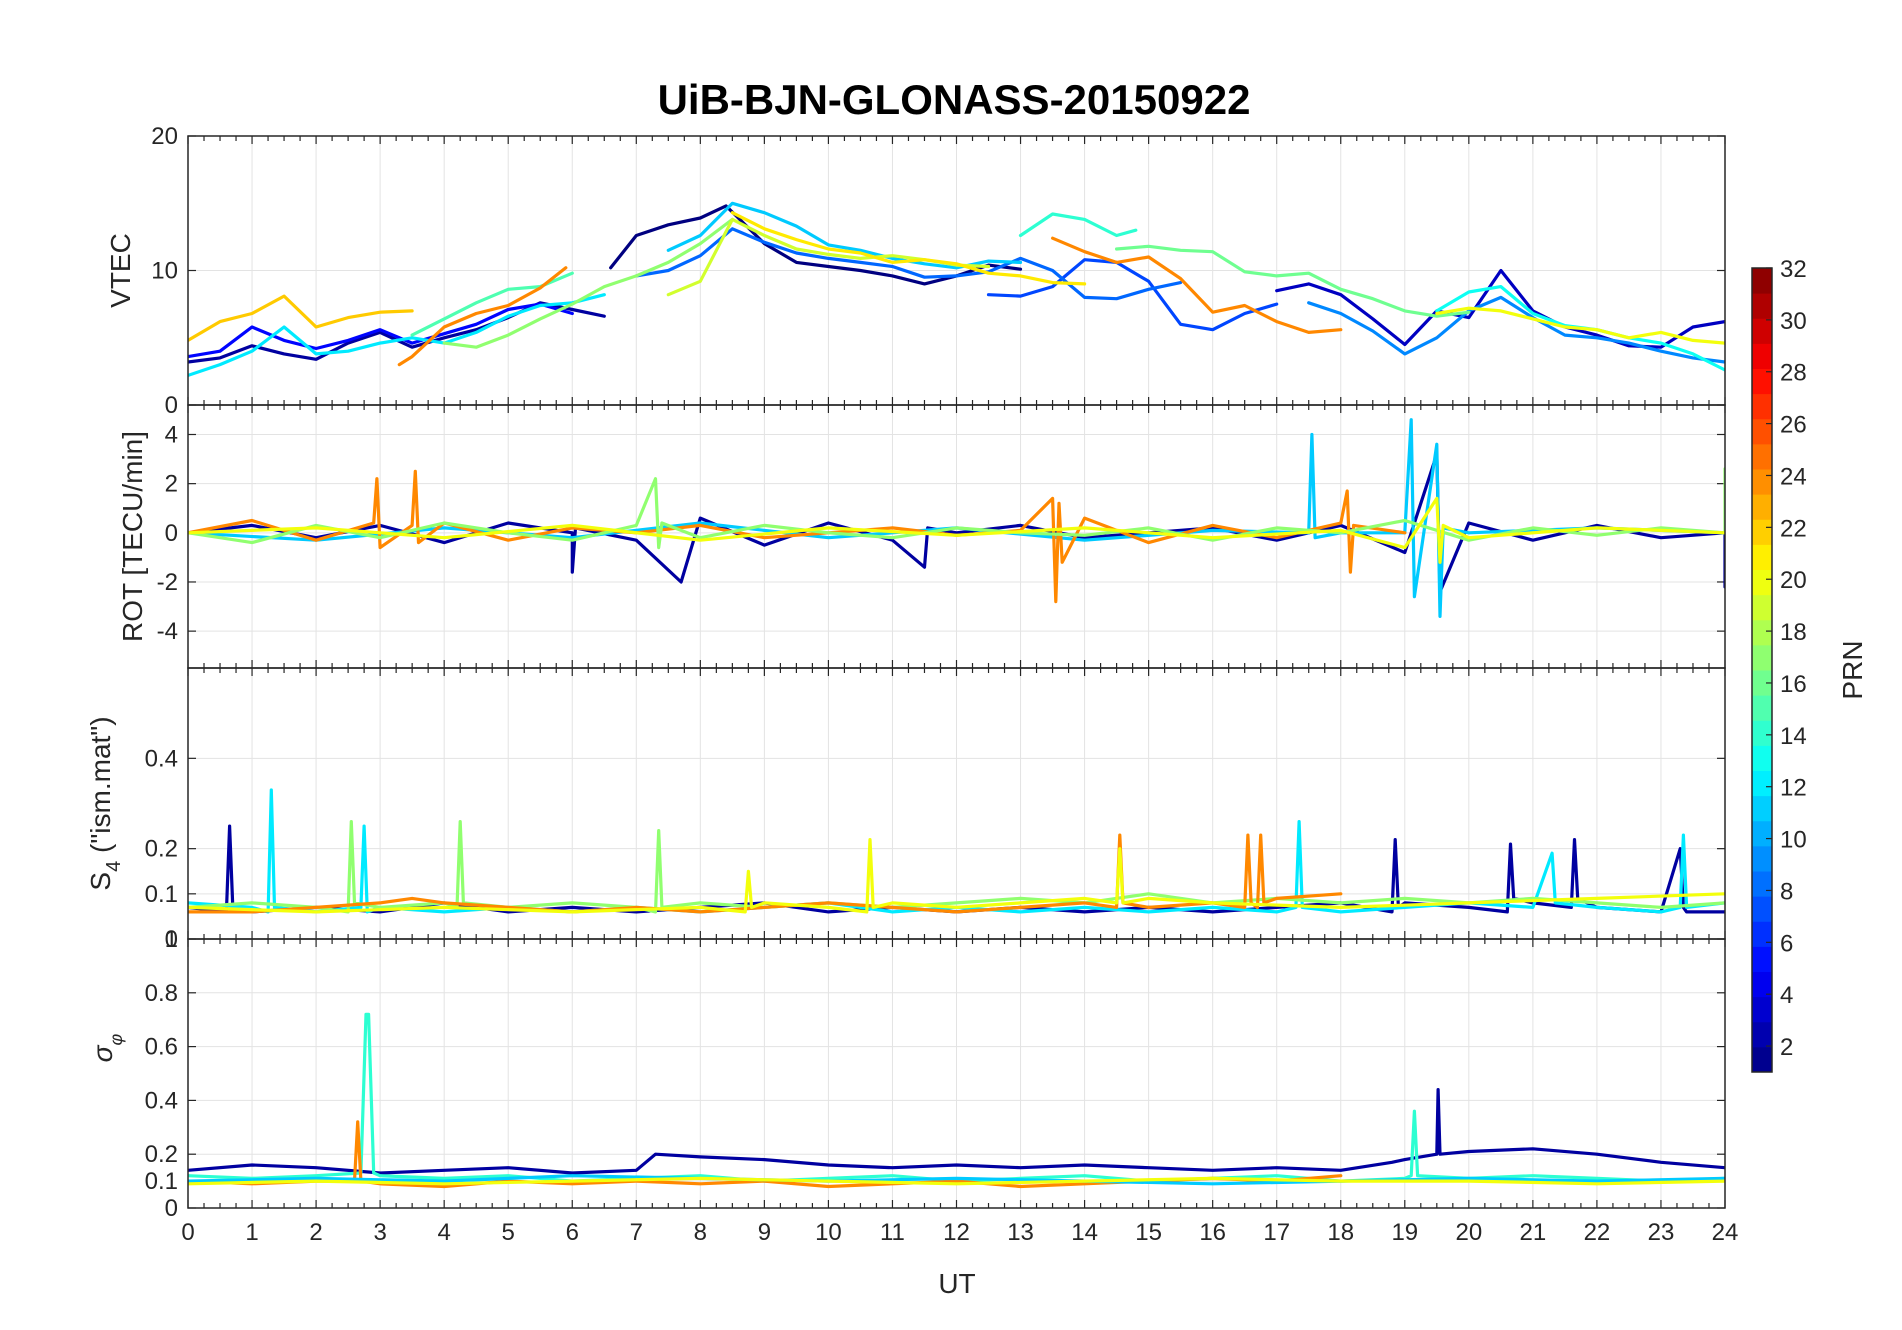  What do you see at coordinates (1793, 321) in the screenshot?
I see `colorbar-tick-label: 30` at bounding box center [1793, 321].